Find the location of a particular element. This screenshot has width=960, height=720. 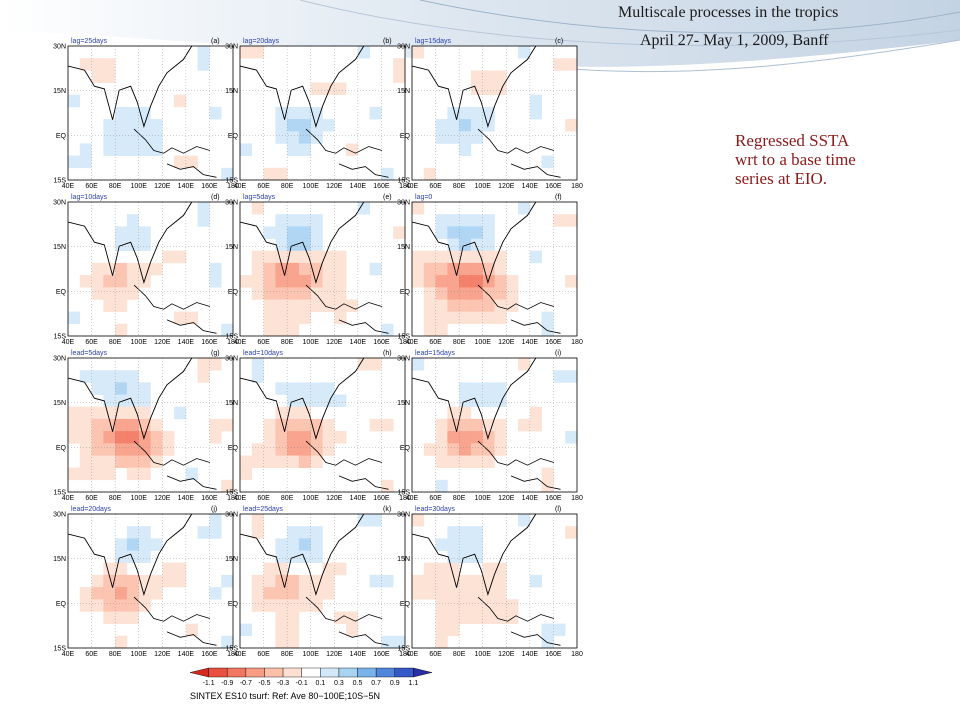

panel-id-label: (h) is located at coordinates (387, 353).